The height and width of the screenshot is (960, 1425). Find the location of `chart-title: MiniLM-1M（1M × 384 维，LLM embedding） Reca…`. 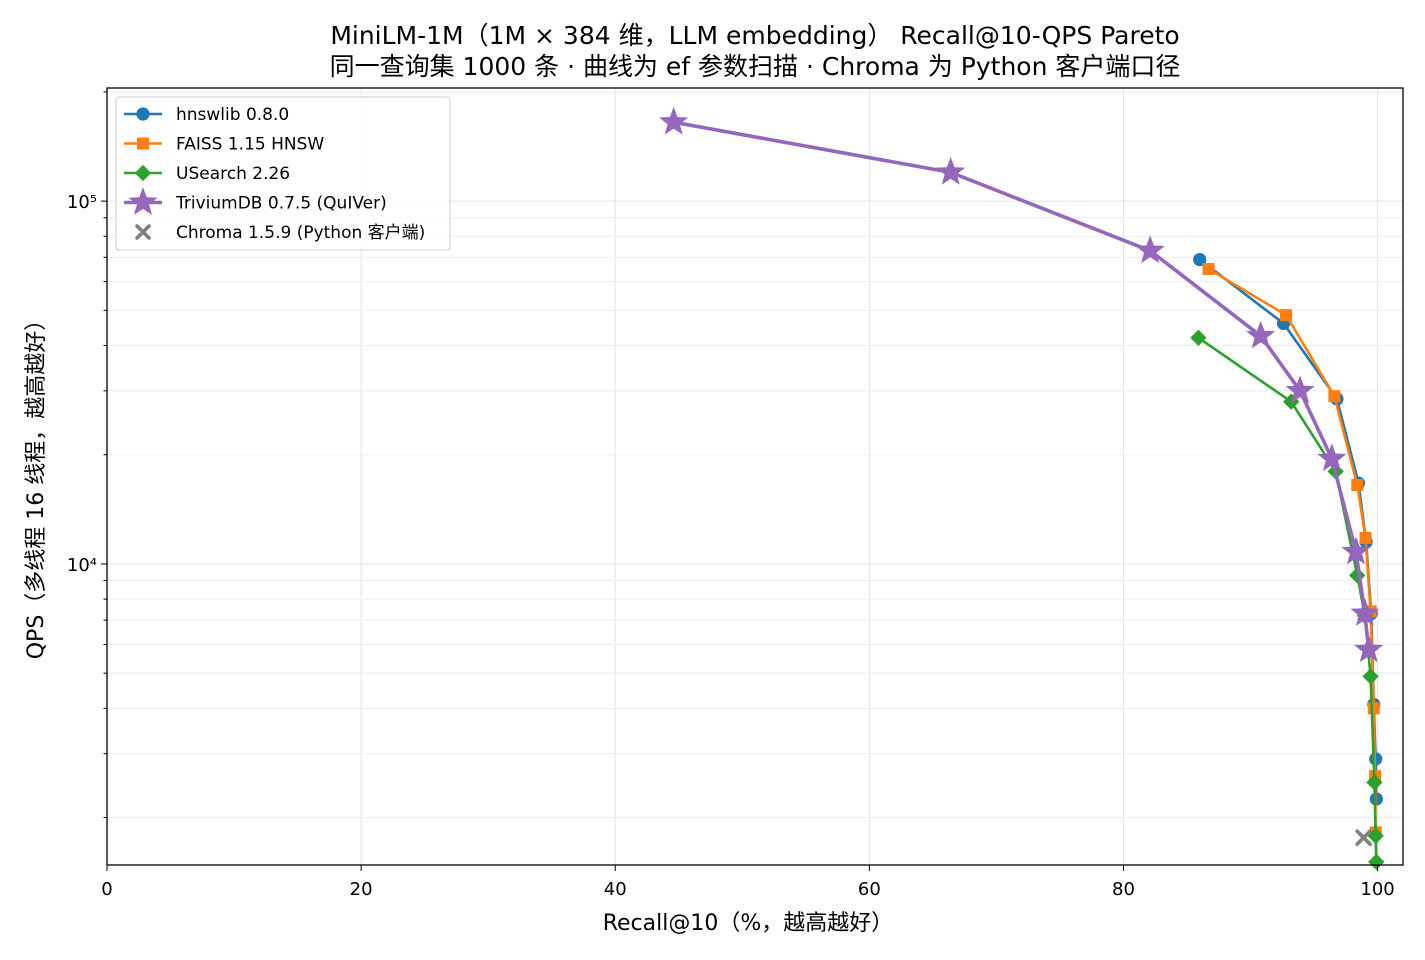

chart-title: MiniLM-1M（1M × 384 维，LLM embedding） Reca… is located at coordinates (754, 35).